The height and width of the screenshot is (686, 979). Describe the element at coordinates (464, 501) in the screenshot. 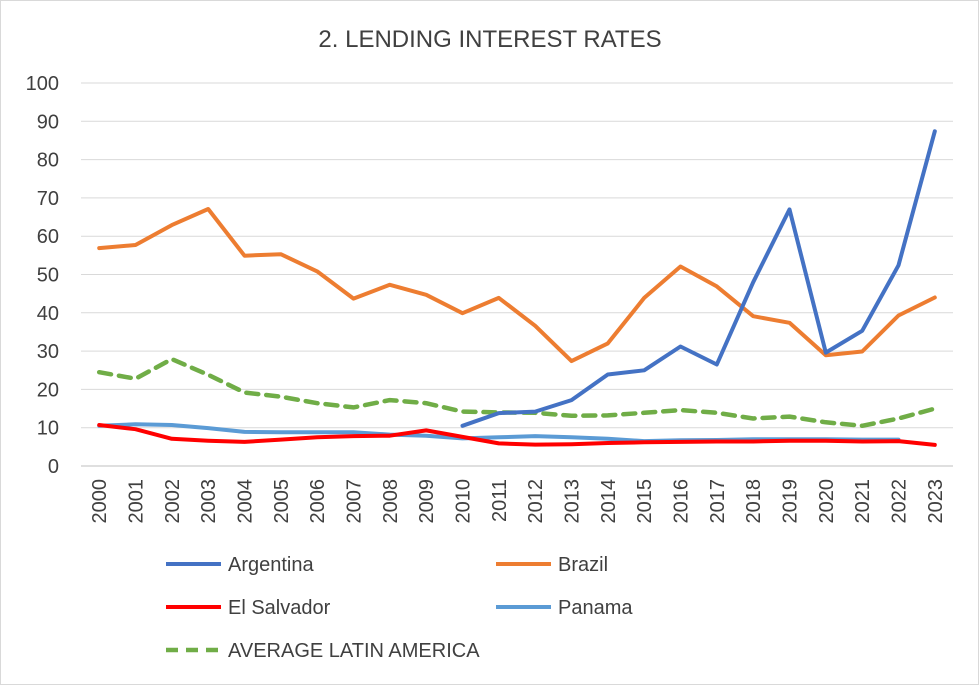

I see `x-tick-label: 2010` at that location.